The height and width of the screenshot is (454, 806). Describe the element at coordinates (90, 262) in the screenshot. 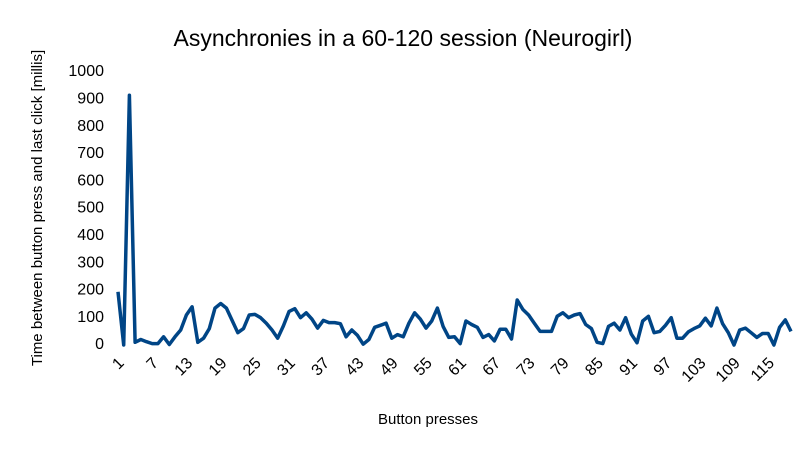

I see `y-tick-label: 300` at that location.